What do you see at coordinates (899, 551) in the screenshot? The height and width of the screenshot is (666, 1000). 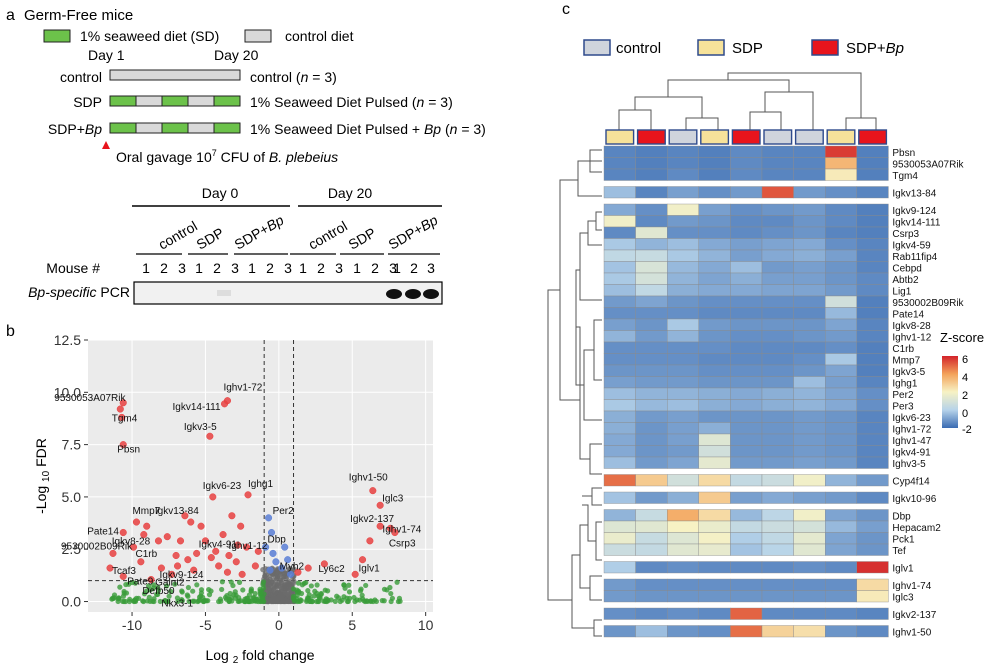 I see `gene-label: Tef` at bounding box center [899, 551].